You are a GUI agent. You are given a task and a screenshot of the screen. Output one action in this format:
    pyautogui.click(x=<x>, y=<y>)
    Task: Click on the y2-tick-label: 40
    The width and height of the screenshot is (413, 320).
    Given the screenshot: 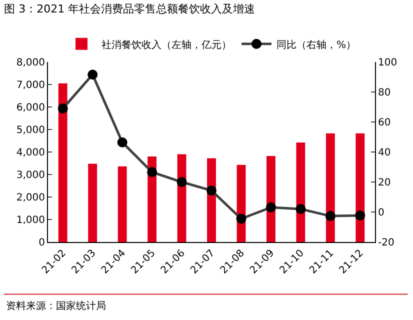 What is the action you would take?
    pyautogui.click(x=384, y=153)
    